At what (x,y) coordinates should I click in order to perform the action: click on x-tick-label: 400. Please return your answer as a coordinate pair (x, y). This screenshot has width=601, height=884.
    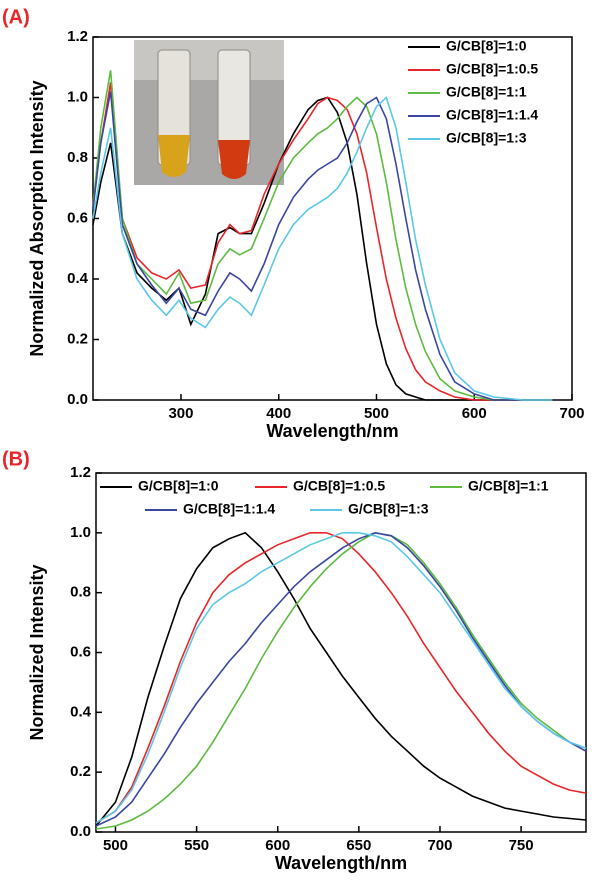
    Looking at the image, I should click on (278, 413).